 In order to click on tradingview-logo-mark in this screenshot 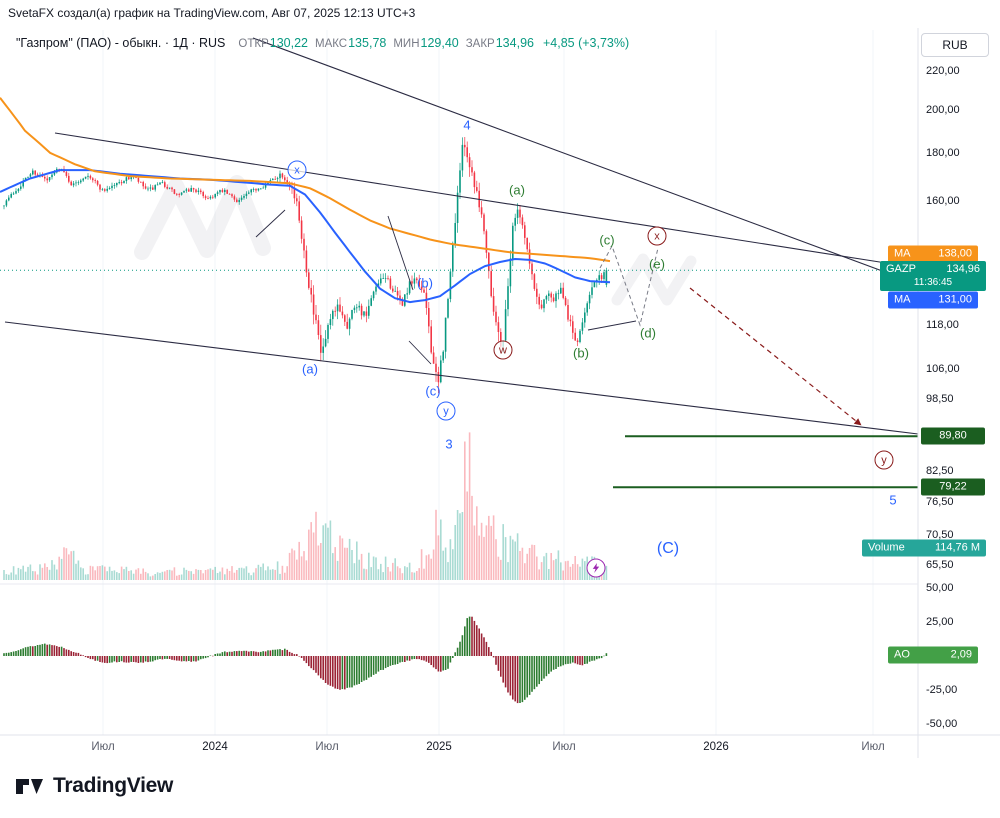, I will do `click(29, 786)`.